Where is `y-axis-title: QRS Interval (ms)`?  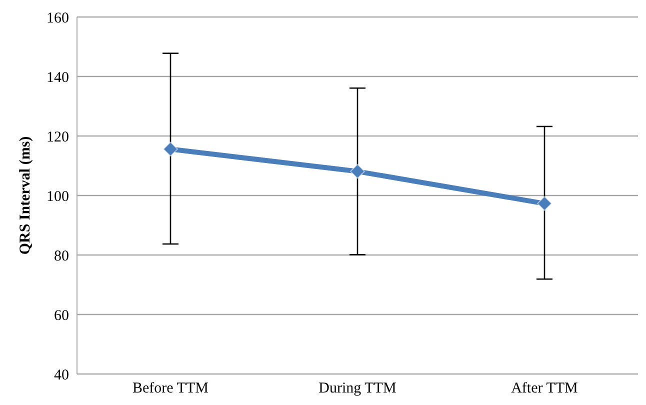
y-axis-title: QRS Interval (ms) is located at coordinates (25, 195).